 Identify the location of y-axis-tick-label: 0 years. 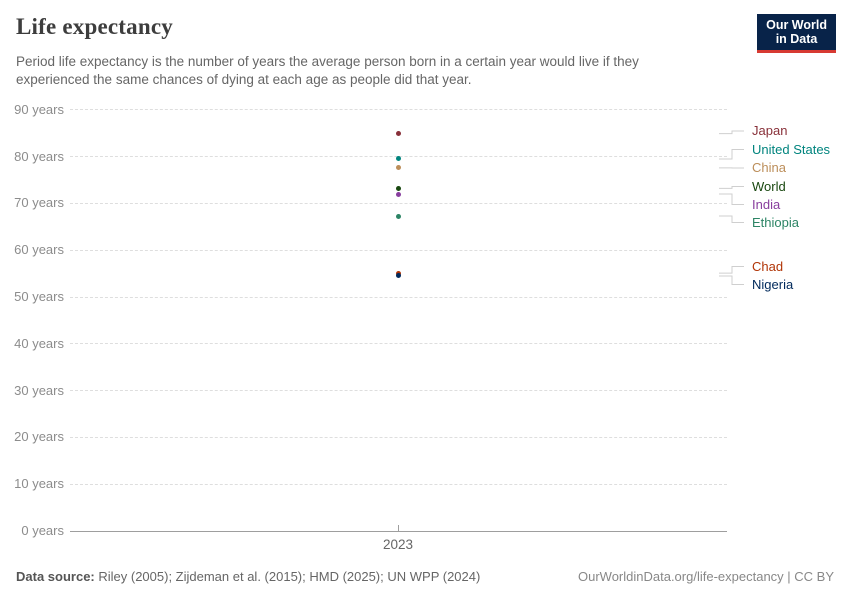
(42, 530).